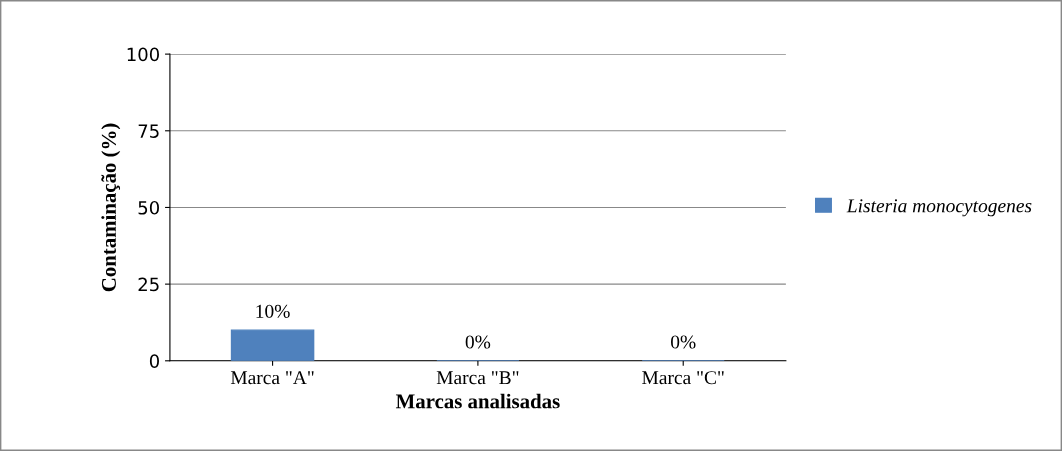  What do you see at coordinates (111, 207) in the screenshot?
I see `y-axis-title: Contaminação (%)` at bounding box center [111, 207].